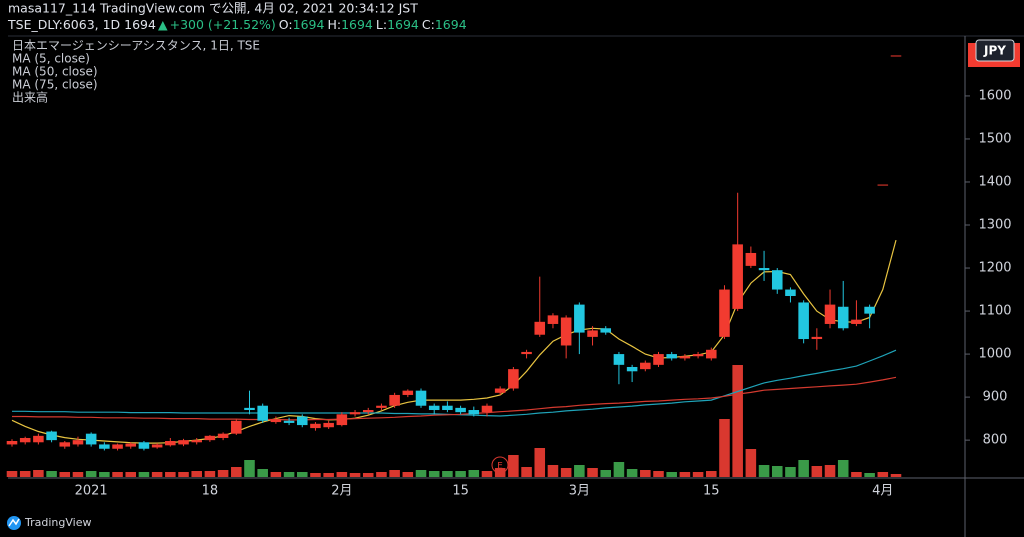 The width and height of the screenshot is (1024, 537). I want to click on y-tick-label: 1600, so click(994, 95).